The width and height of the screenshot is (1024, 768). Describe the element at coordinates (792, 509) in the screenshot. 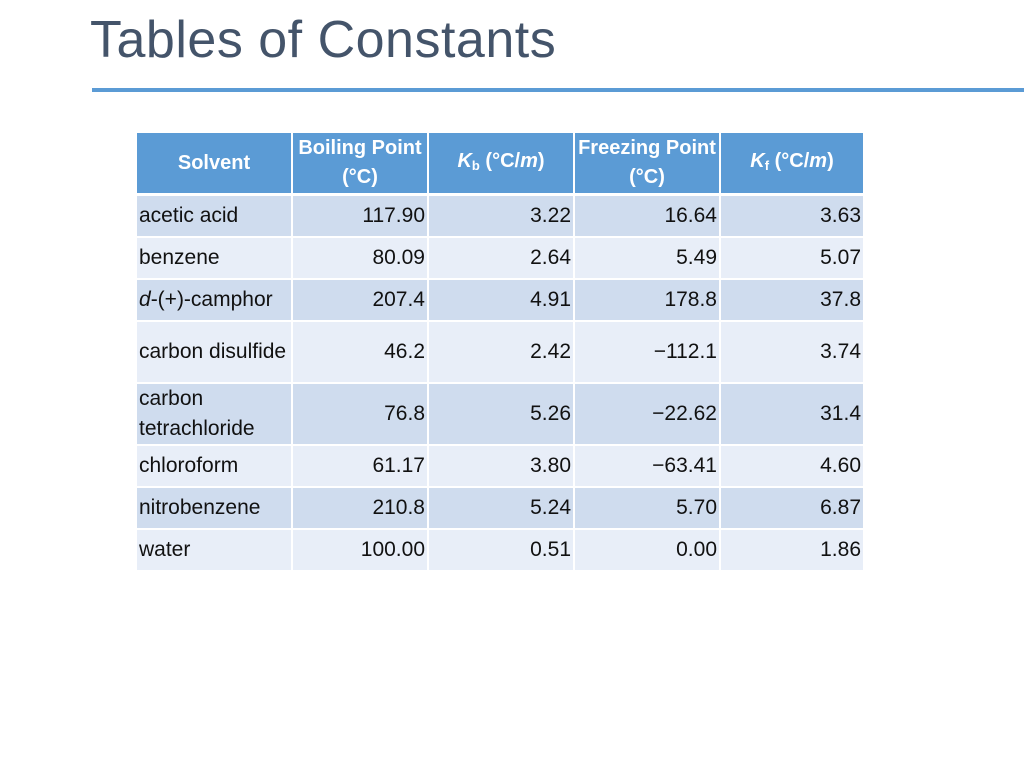

I see `kf-cell: 6.87` at that location.